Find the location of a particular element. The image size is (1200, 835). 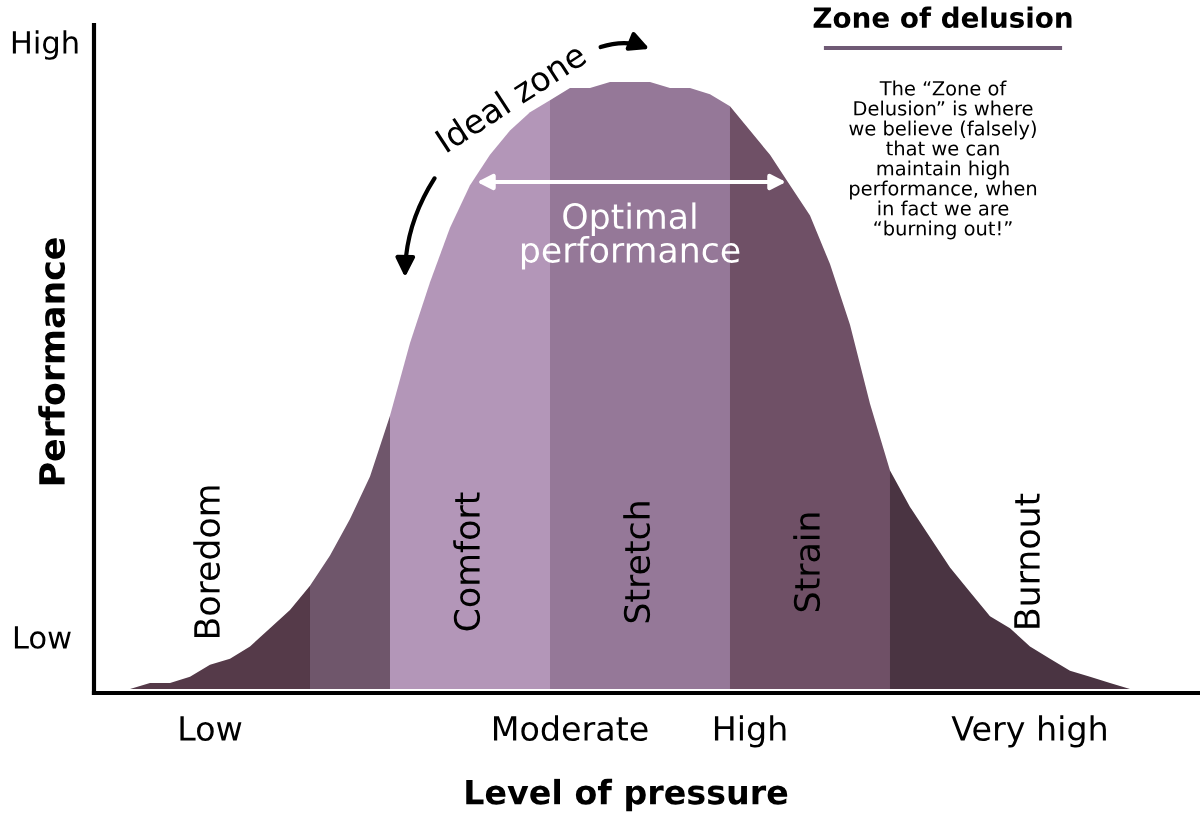

x-tick-label: High is located at coordinates (750, 731).